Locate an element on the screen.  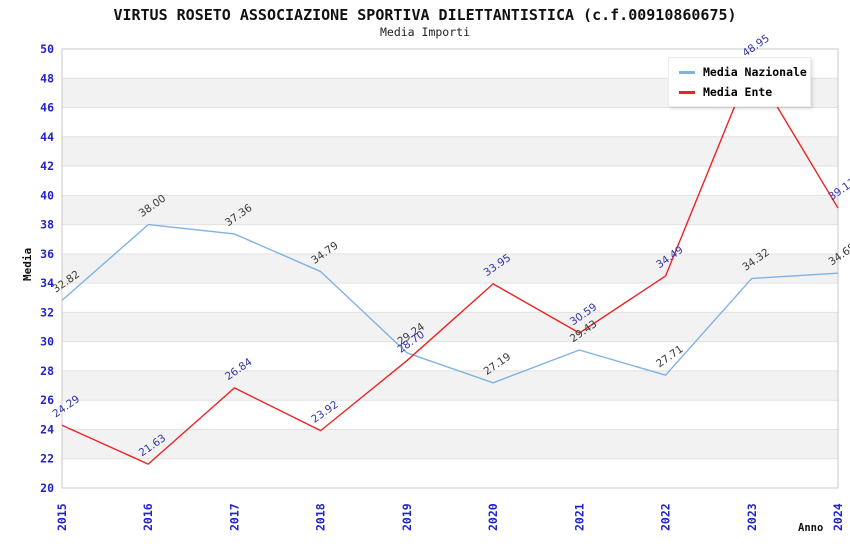
data-label-media-ente-2018: 23.92 is located at coordinates (325, 412).